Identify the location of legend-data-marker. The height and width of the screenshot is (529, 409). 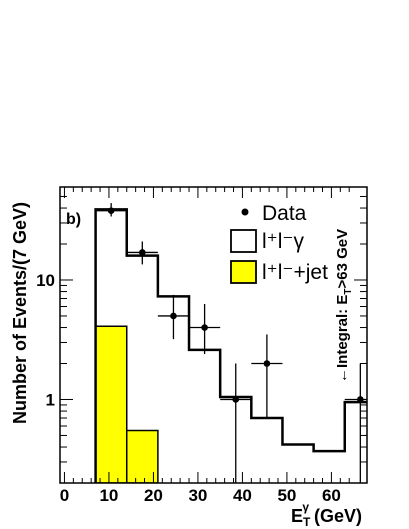
(245, 212).